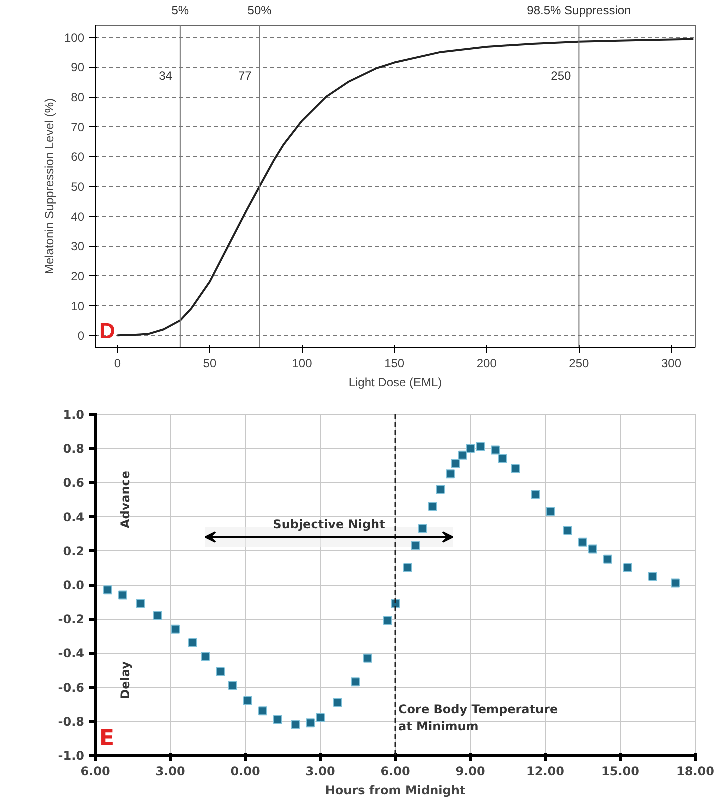  What do you see at coordinates (487, 363) in the screenshot?
I see `x-tick-label: 200` at bounding box center [487, 363].